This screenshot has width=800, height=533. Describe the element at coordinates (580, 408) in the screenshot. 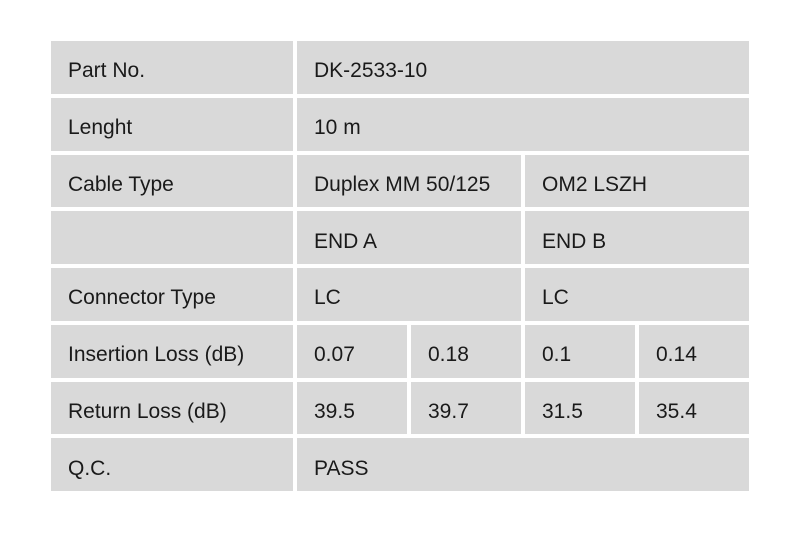

I see `value-cell: 31.5` at that location.